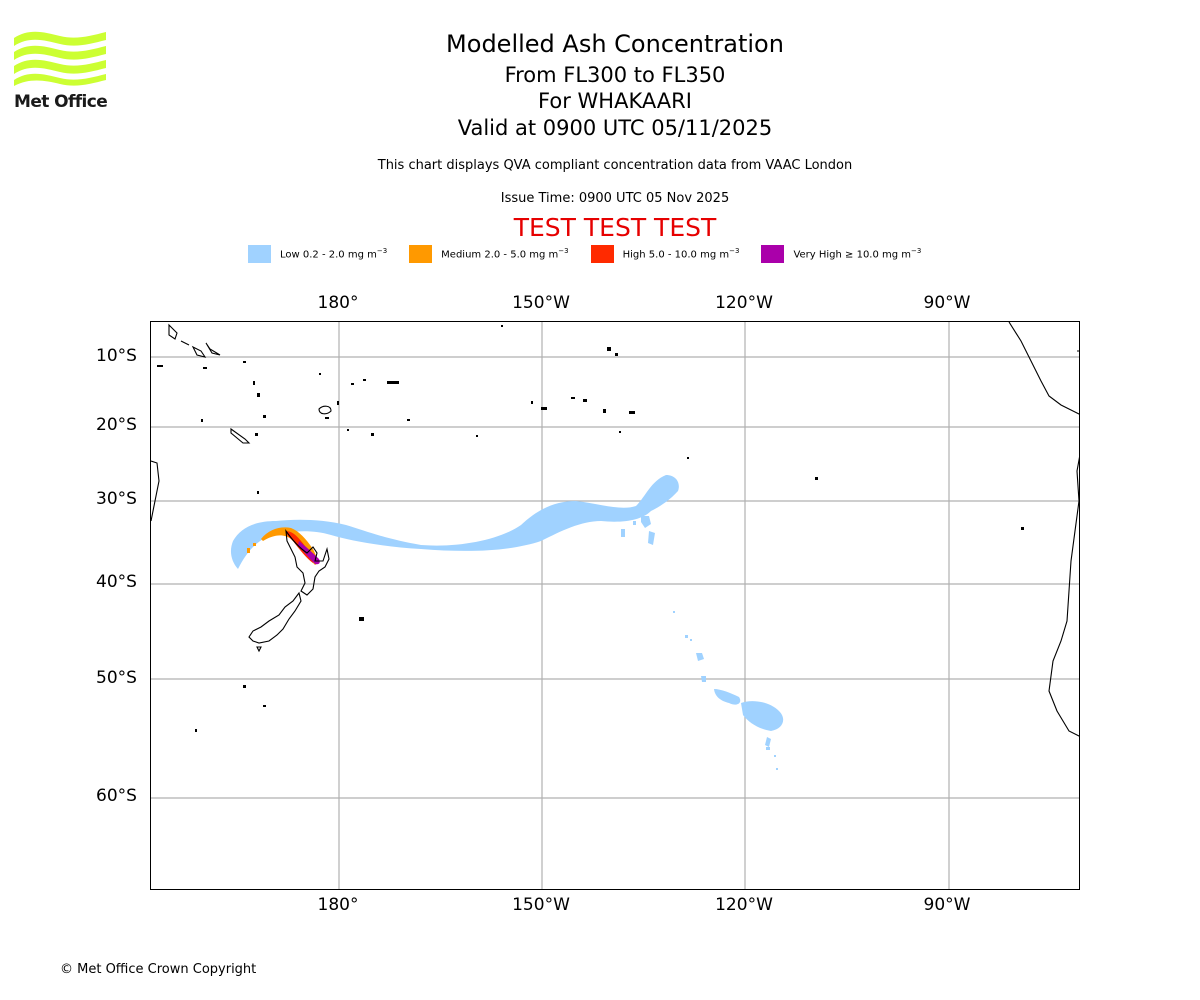  I want to click on legend-item-very-high: Very High ≥ 10.0 mg m−3, so click(841, 254).